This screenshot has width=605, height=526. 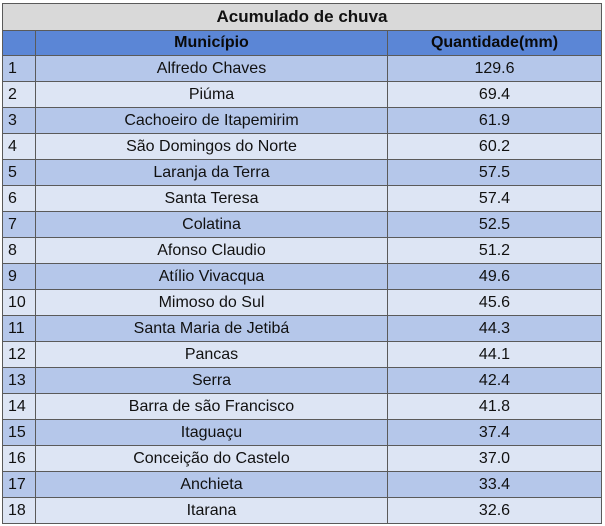 What do you see at coordinates (211, 68) in the screenshot?
I see `row-municipio: Alfredo Chaves` at bounding box center [211, 68].